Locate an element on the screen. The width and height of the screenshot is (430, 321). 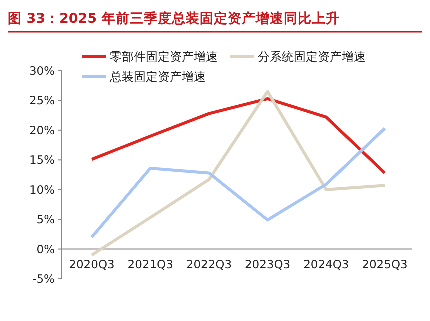
x-tick-label: 2023Q3 is located at coordinates (267, 264).